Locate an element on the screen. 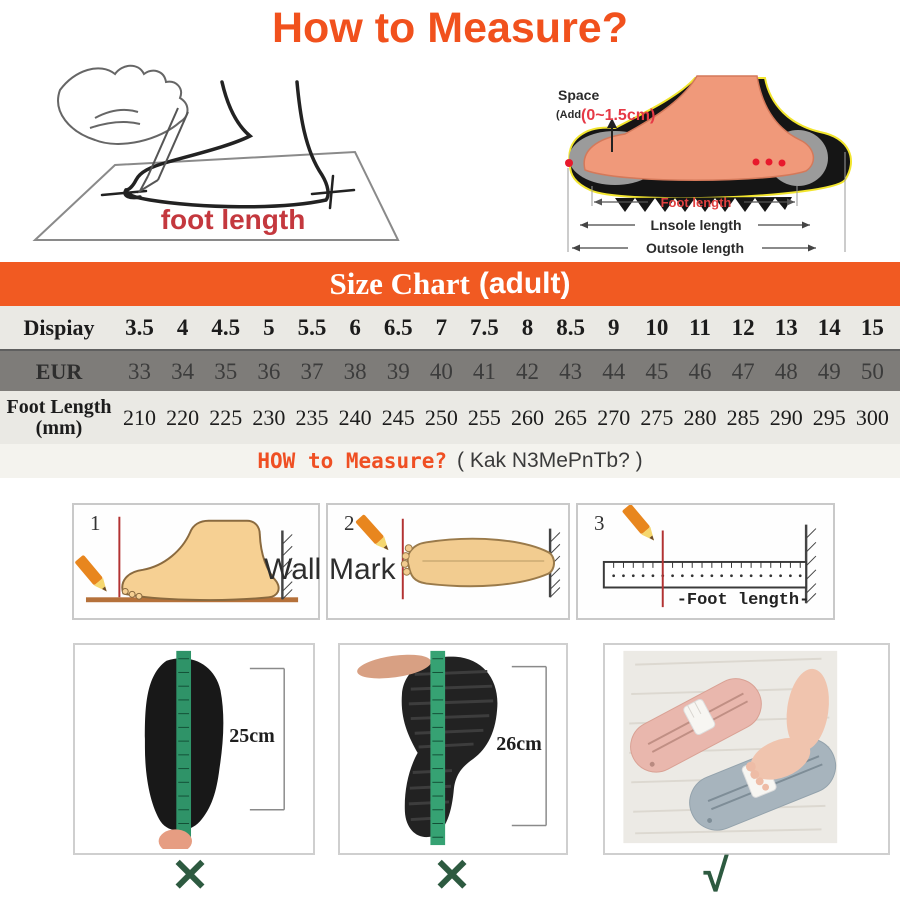 The height and width of the screenshot is (900, 900). size-cell: 48 is located at coordinates (786, 371).